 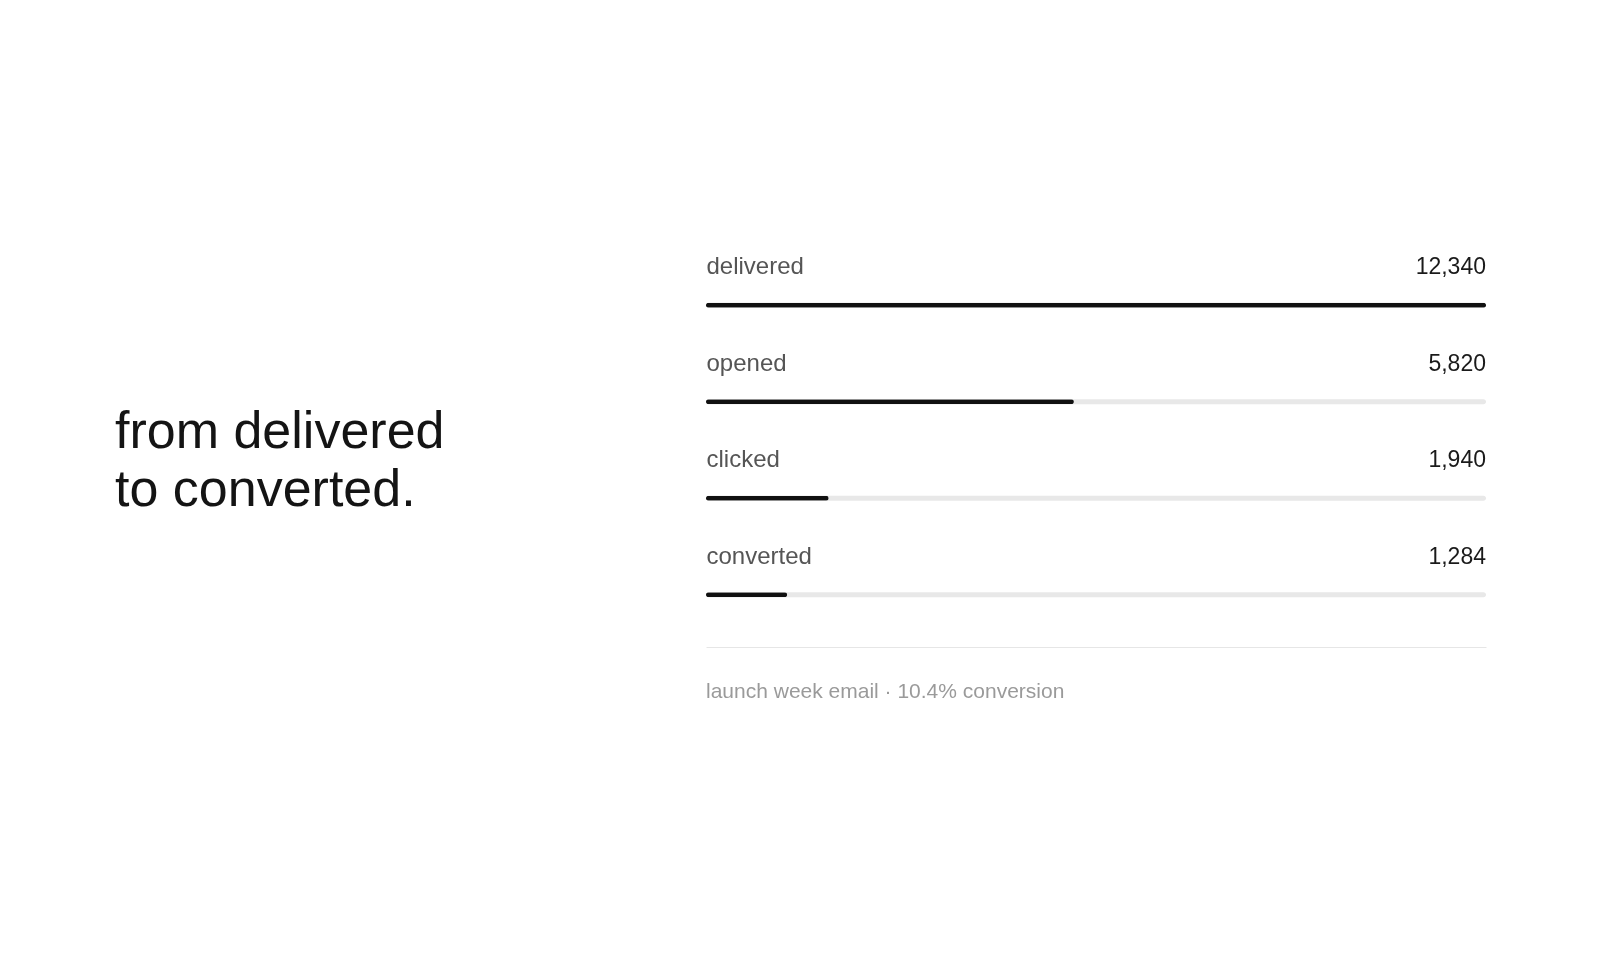 What do you see at coordinates (746, 362) in the screenshot?
I see `y-tick-label: opened` at bounding box center [746, 362].